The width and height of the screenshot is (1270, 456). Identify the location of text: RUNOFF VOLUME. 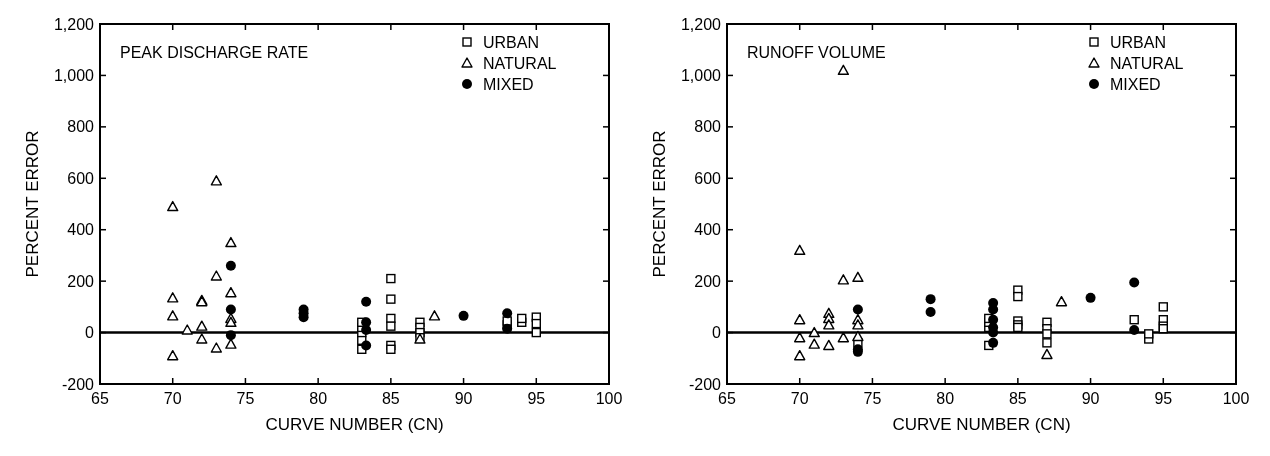
(816, 52).